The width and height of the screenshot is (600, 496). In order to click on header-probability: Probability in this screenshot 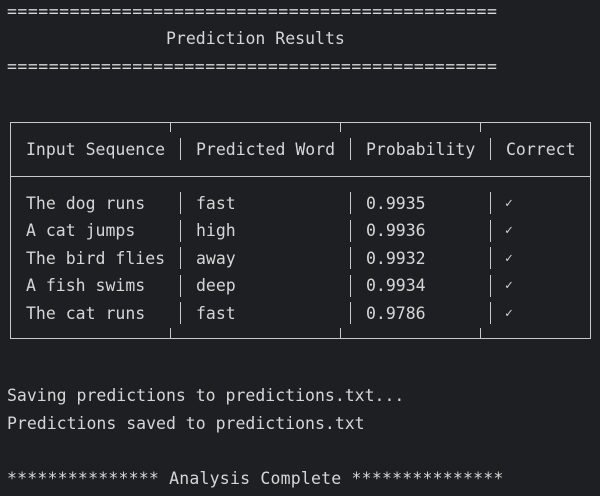, I will do `click(421, 149)`.